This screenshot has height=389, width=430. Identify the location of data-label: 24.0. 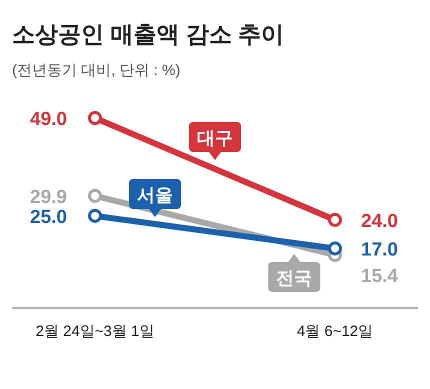
(379, 221).